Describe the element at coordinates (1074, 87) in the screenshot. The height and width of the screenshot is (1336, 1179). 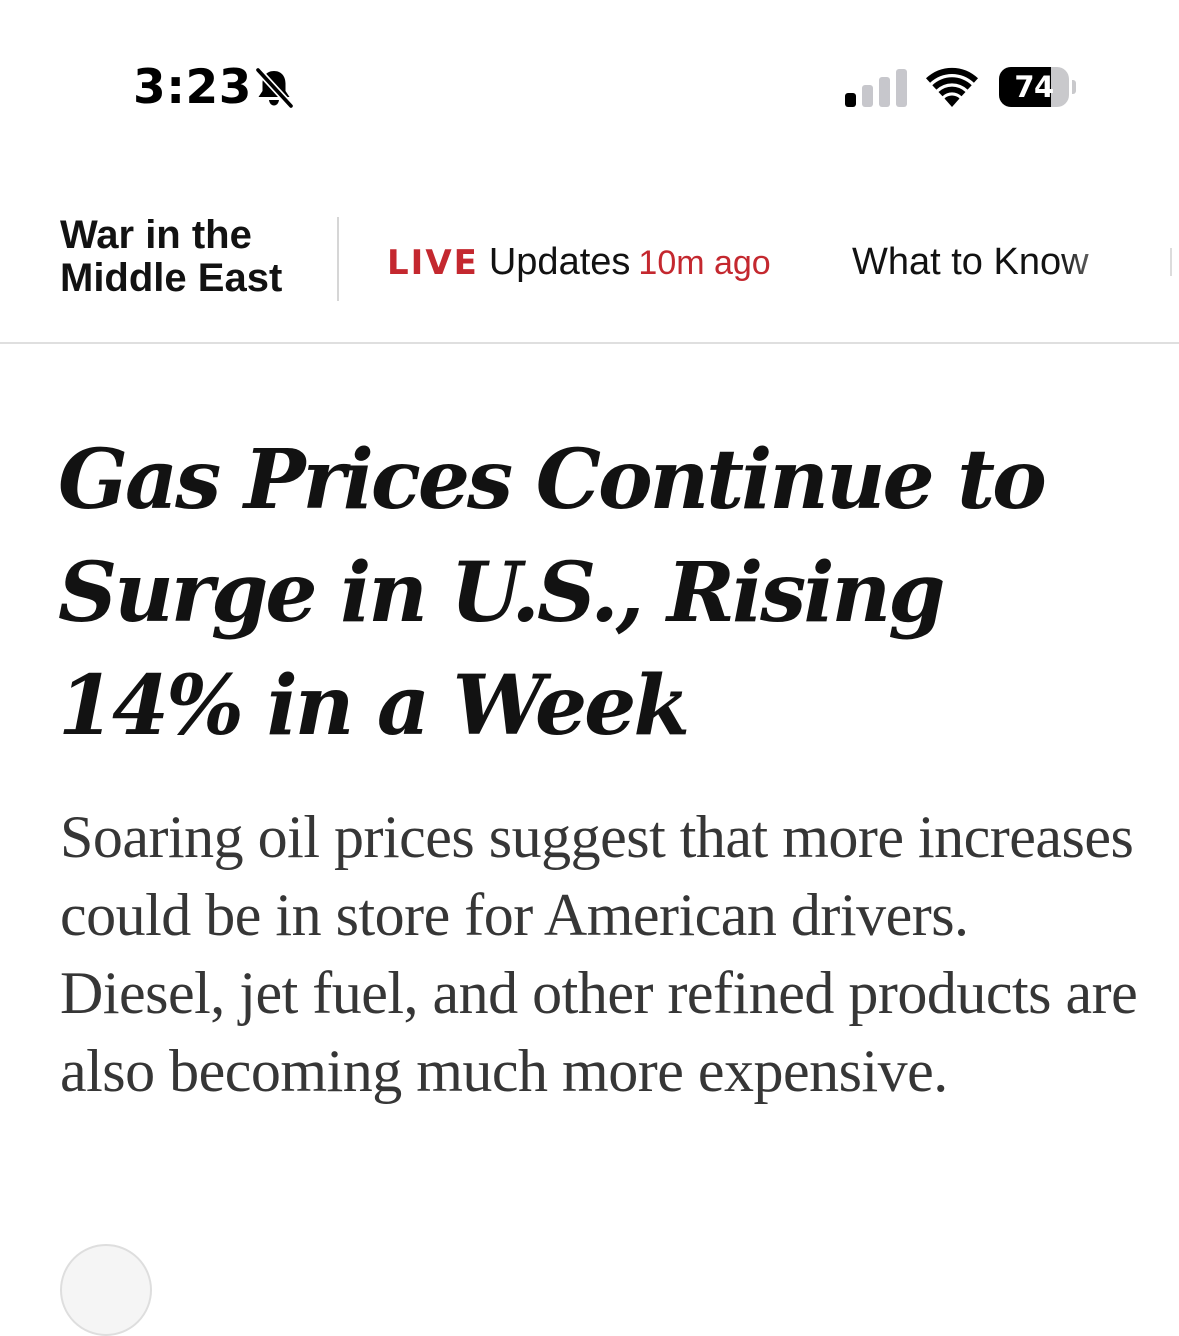
I see `battery-cap` at that location.